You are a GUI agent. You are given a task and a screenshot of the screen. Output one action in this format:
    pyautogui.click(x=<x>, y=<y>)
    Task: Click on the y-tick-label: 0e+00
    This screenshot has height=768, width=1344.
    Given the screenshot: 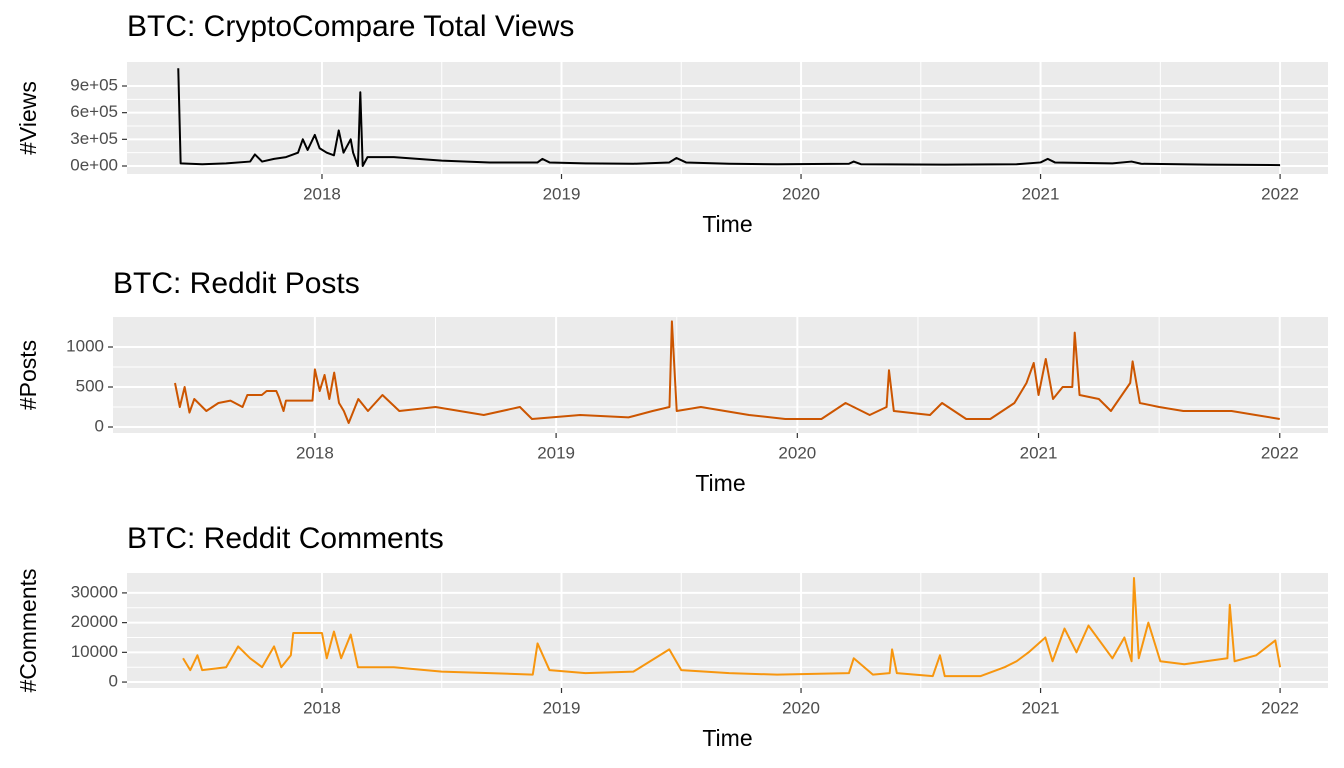 What is the action you would take?
    pyautogui.click(x=94, y=164)
    